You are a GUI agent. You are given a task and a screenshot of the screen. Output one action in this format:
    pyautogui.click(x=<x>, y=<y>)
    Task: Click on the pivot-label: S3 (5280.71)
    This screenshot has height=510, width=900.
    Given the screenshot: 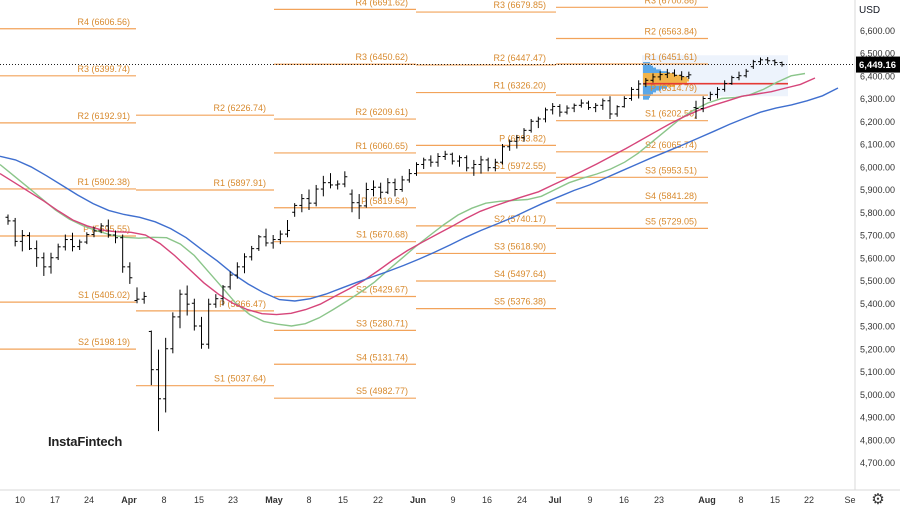 What is the action you would take?
    pyautogui.click(x=382, y=323)
    